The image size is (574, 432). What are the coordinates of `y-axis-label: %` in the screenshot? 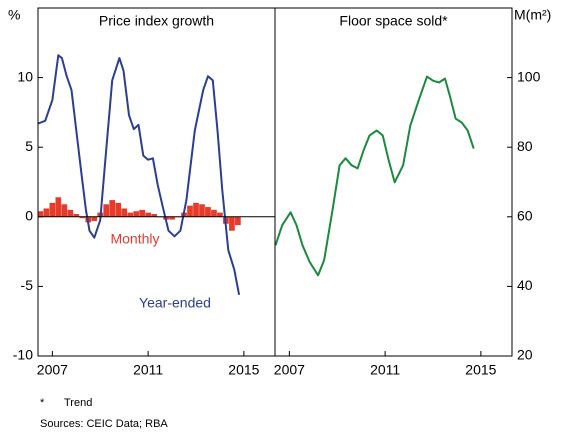 It's located at (14, 15).